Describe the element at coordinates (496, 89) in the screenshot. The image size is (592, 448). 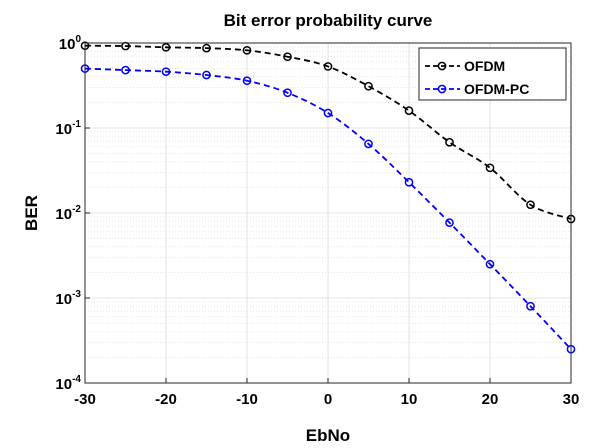
I see `legend-label: OFDM-PC` at that location.